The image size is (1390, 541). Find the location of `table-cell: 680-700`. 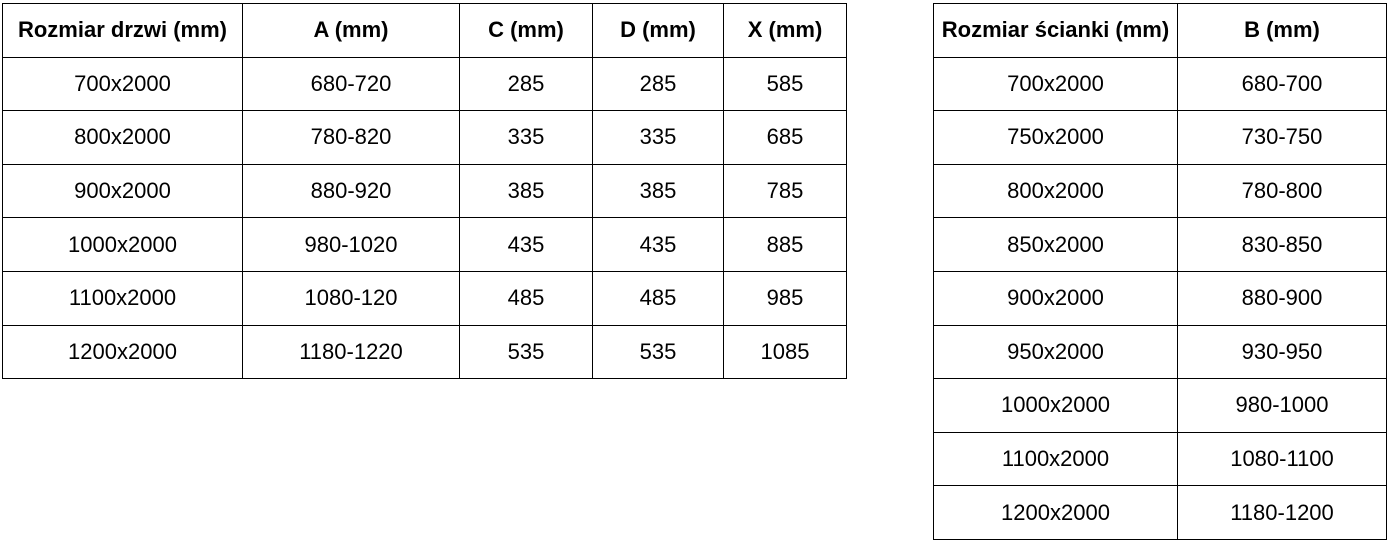

table-cell: 680-700 is located at coordinates (1282, 84).